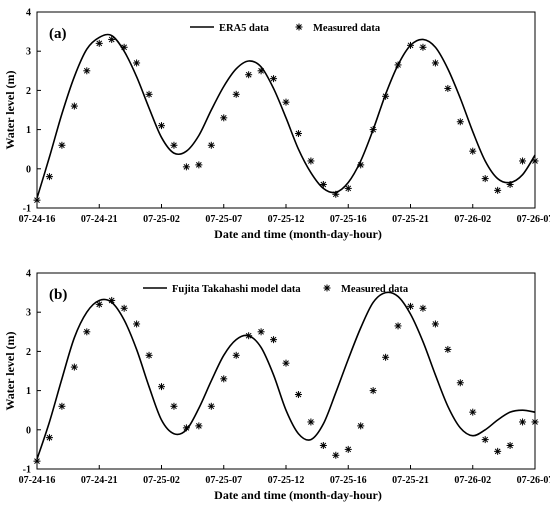  What do you see at coordinates (285, 28) in the screenshot?
I see `legend: ERA5 data Measured data` at bounding box center [285, 28].